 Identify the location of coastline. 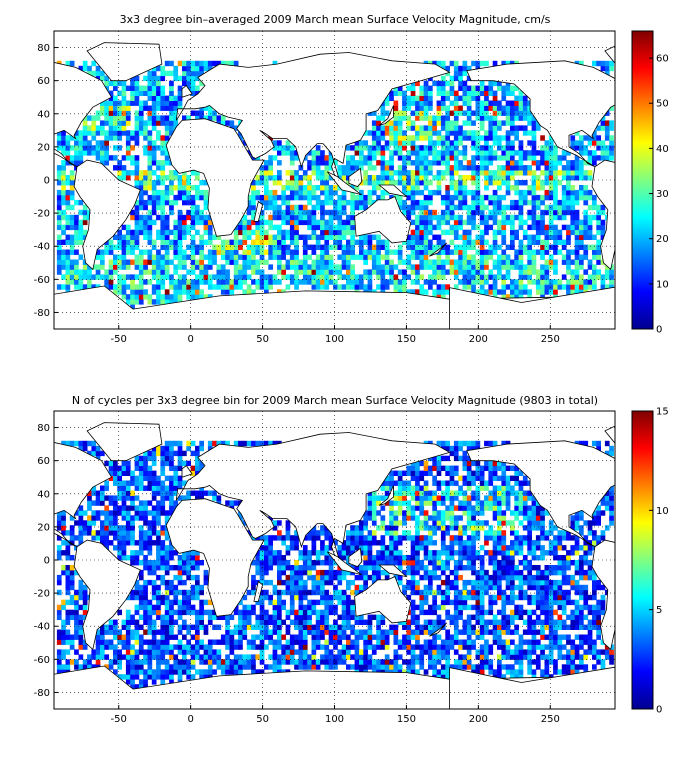
(532, 307).